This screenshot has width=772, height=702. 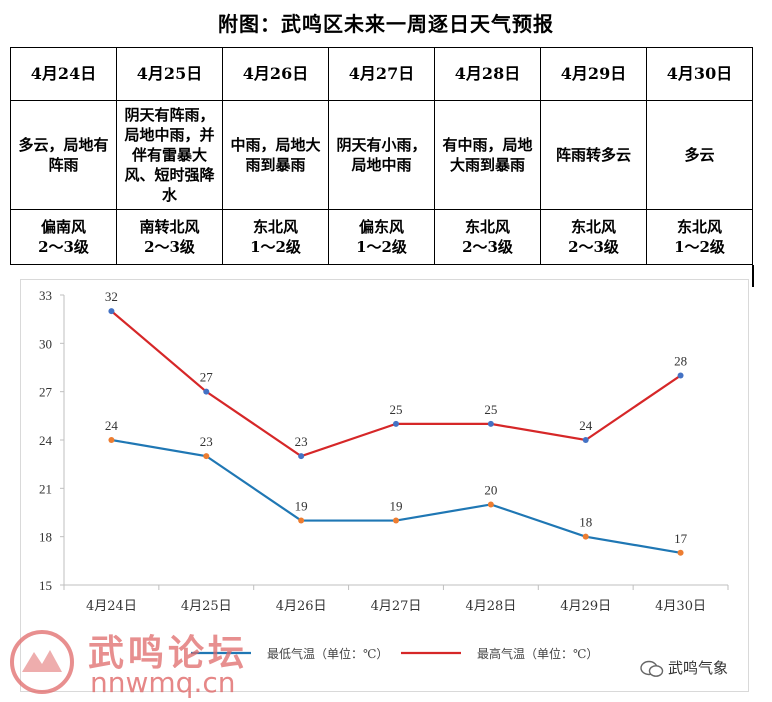 What do you see at coordinates (681, 538) in the screenshot?
I see `data-label: 17` at bounding box center [681, 538].